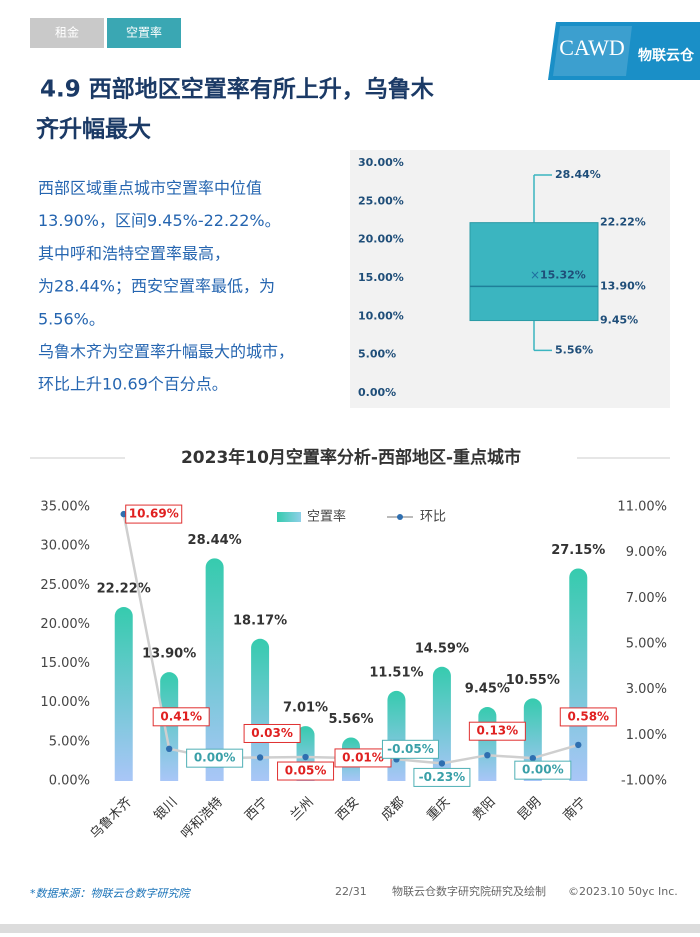  I want to click on value-label: 28.44%, so click(578, 174).